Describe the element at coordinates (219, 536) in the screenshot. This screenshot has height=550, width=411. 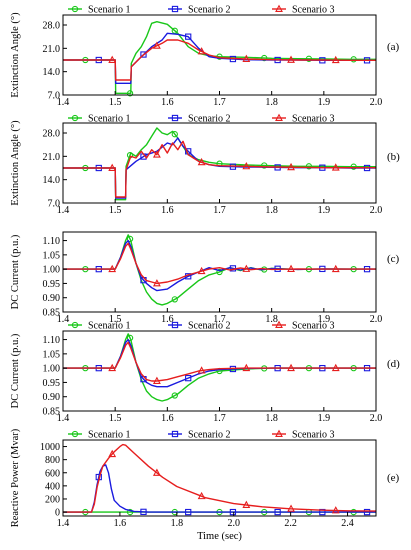
I see `x-axis-label: Time (sec)` at that location.